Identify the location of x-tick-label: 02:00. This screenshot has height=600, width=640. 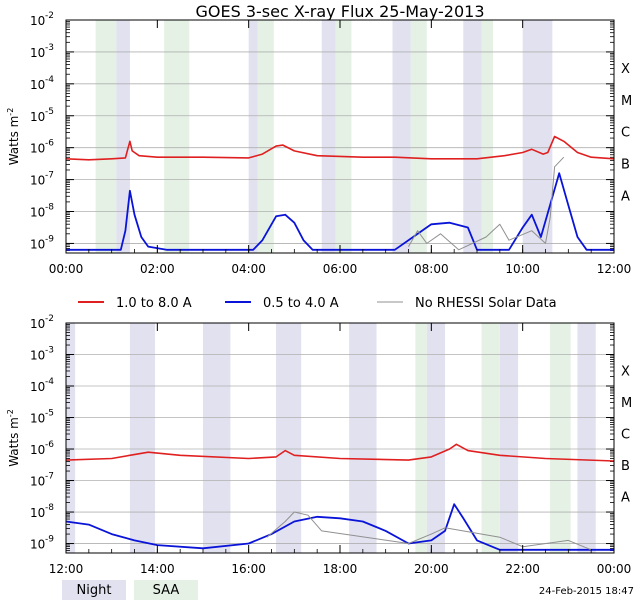
(157, 269).